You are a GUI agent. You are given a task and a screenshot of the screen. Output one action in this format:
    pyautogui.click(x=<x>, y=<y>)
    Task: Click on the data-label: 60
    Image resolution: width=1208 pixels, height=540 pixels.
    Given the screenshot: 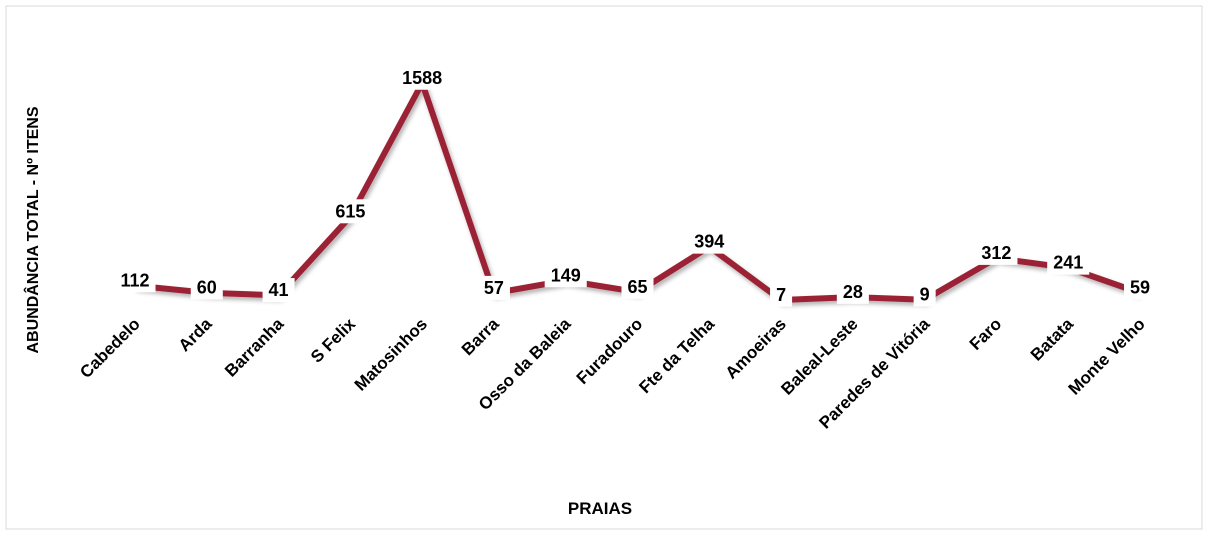 What is the action you would take?
    pyautogui.click(x=207, y=287)
    